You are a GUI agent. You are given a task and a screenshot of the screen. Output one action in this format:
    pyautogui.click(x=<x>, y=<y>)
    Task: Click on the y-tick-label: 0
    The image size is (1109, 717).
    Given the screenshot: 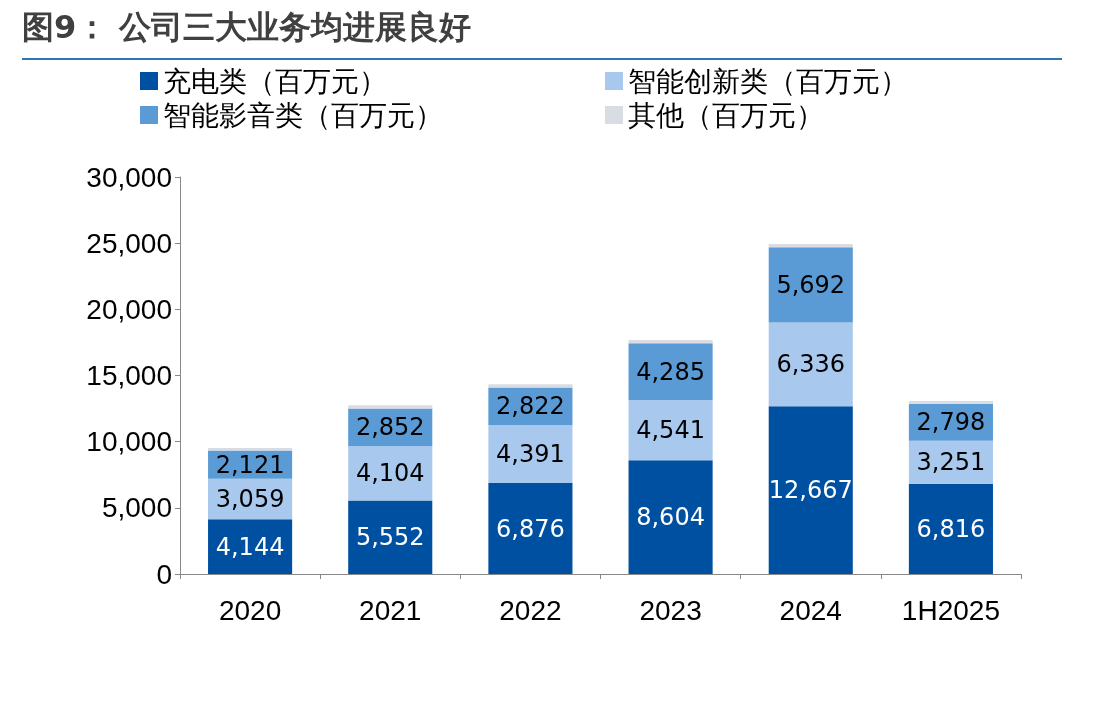 What is the action you would take?
    pyautogui.click(x=164, y=574)
    